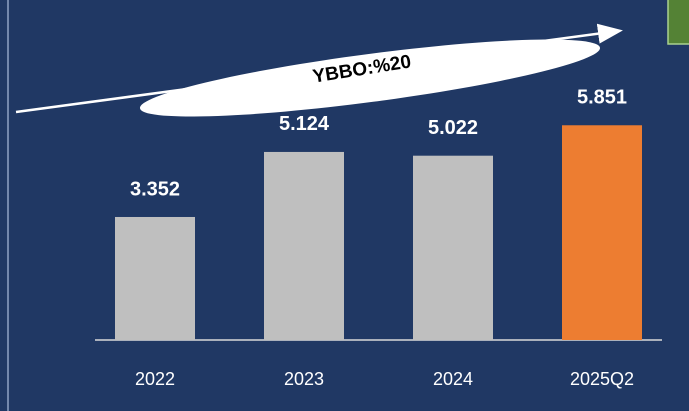  What do you see at coordinates (453, 128) in the screenshot?
I see `value-label: 5.022` at bounding box center [453, 128].